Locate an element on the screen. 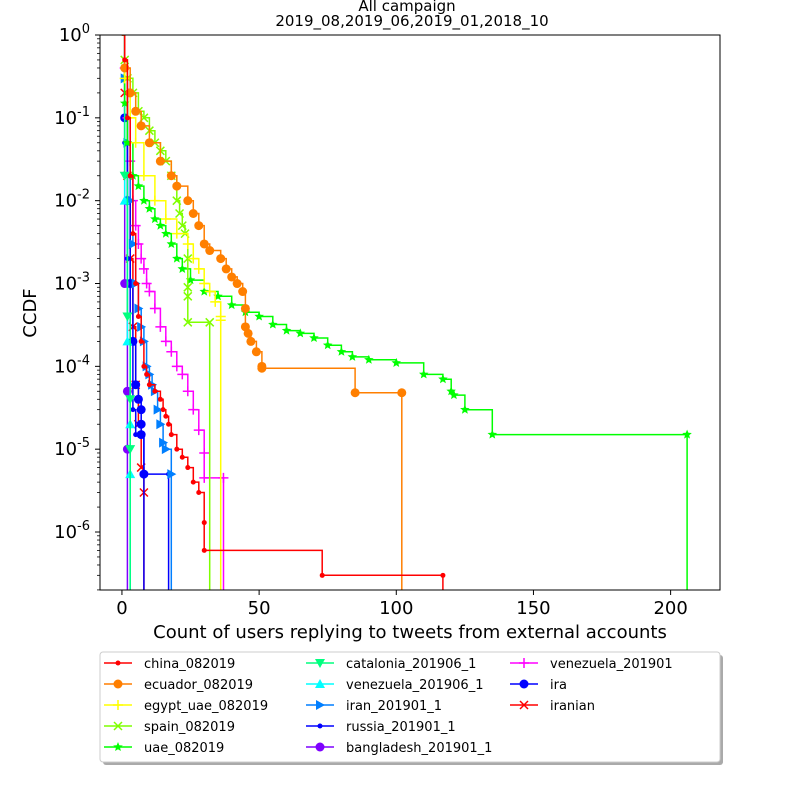  y-tick-label: 10⁻⁶ is located at coordinates (72, 531).